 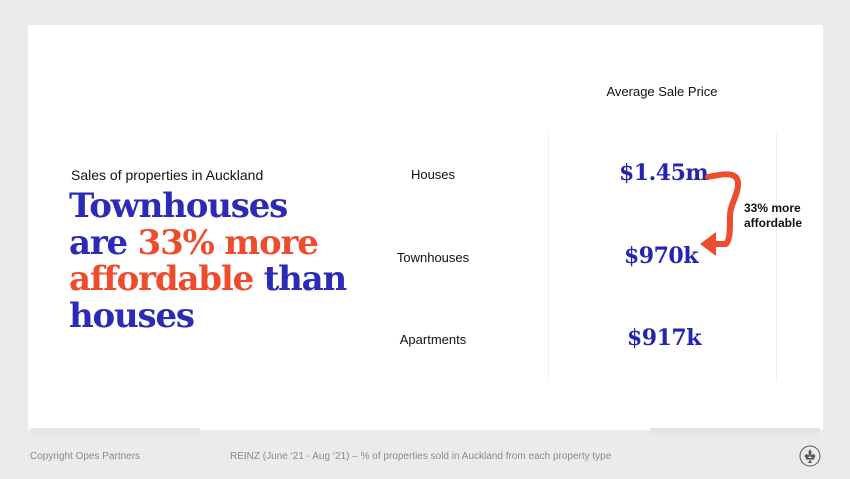 I want to click on price-apartments: $917k, so click(x=664, y=338).